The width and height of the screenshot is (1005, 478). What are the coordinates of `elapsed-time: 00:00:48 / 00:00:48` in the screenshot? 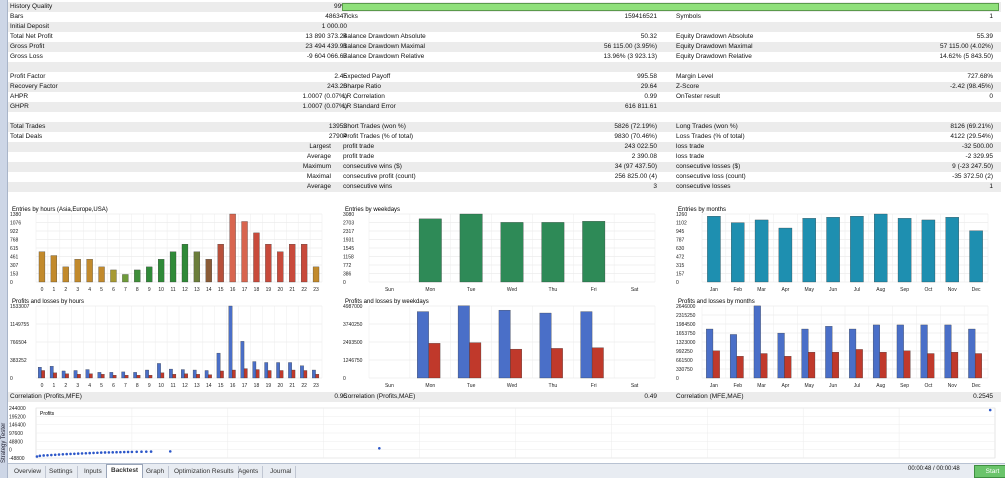 It's located at (934, 469).